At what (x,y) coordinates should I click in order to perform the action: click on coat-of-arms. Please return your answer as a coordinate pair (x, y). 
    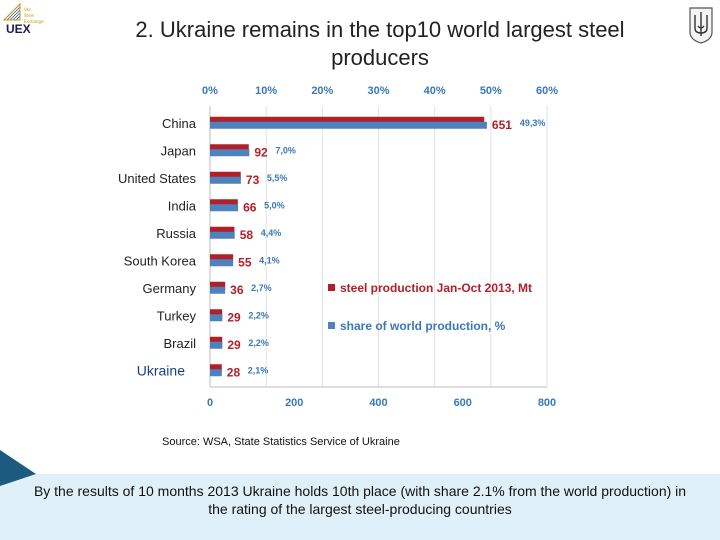
    Looking at the image, I should click on (701, 25).